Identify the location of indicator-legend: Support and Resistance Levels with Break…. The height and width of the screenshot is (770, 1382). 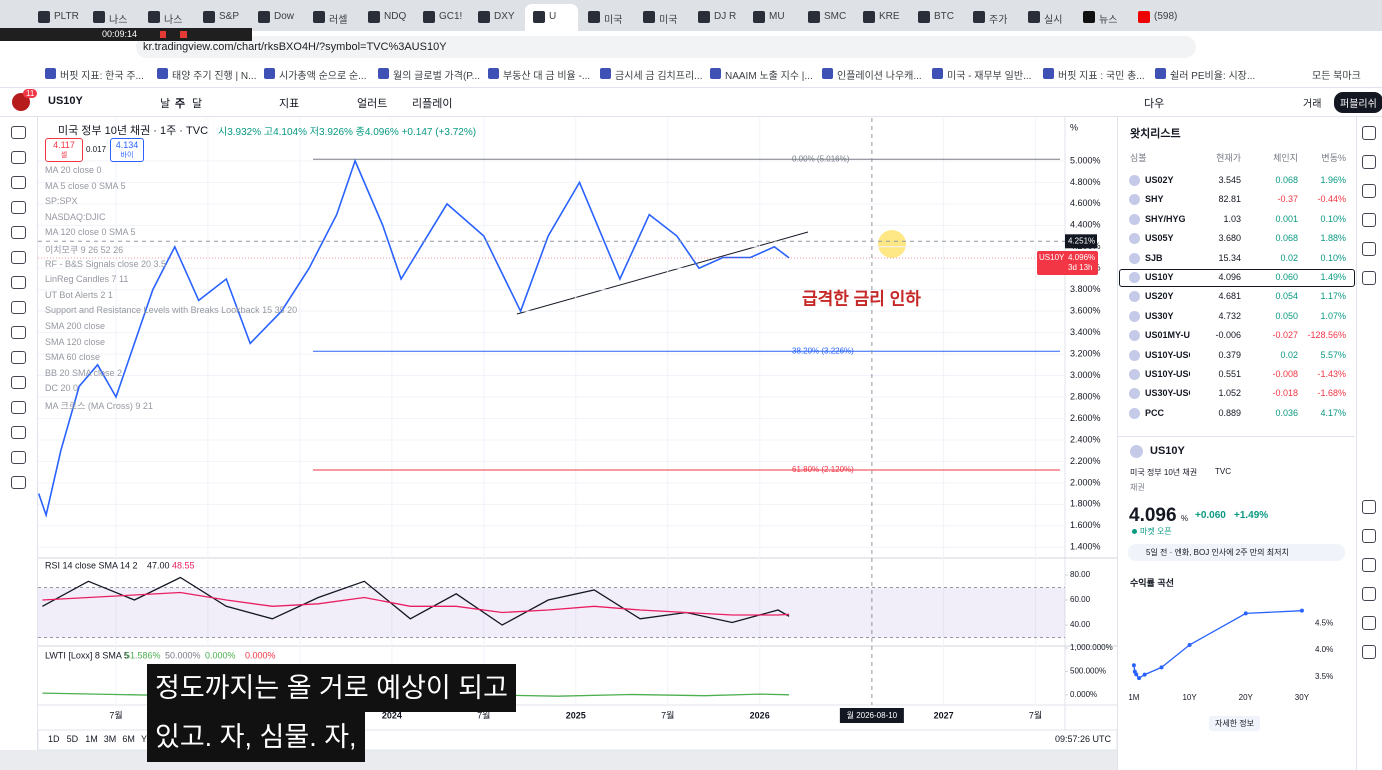
(171, 310).